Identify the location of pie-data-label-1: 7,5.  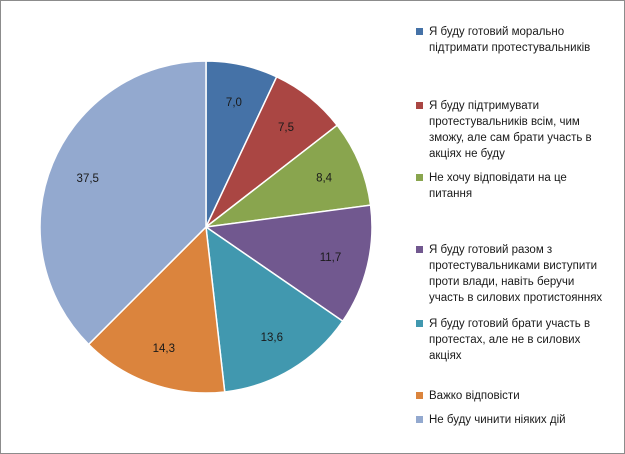
(286, 128).